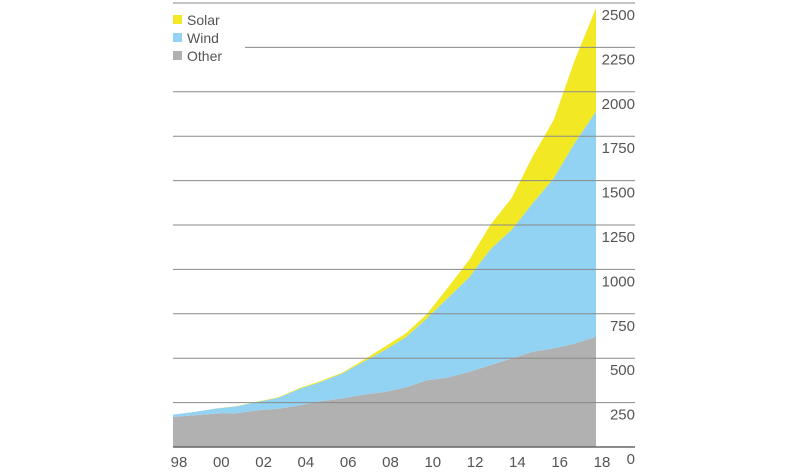 The image size is (799, 474). I want to click on y-tick-label: 1500, so click(618, 193).